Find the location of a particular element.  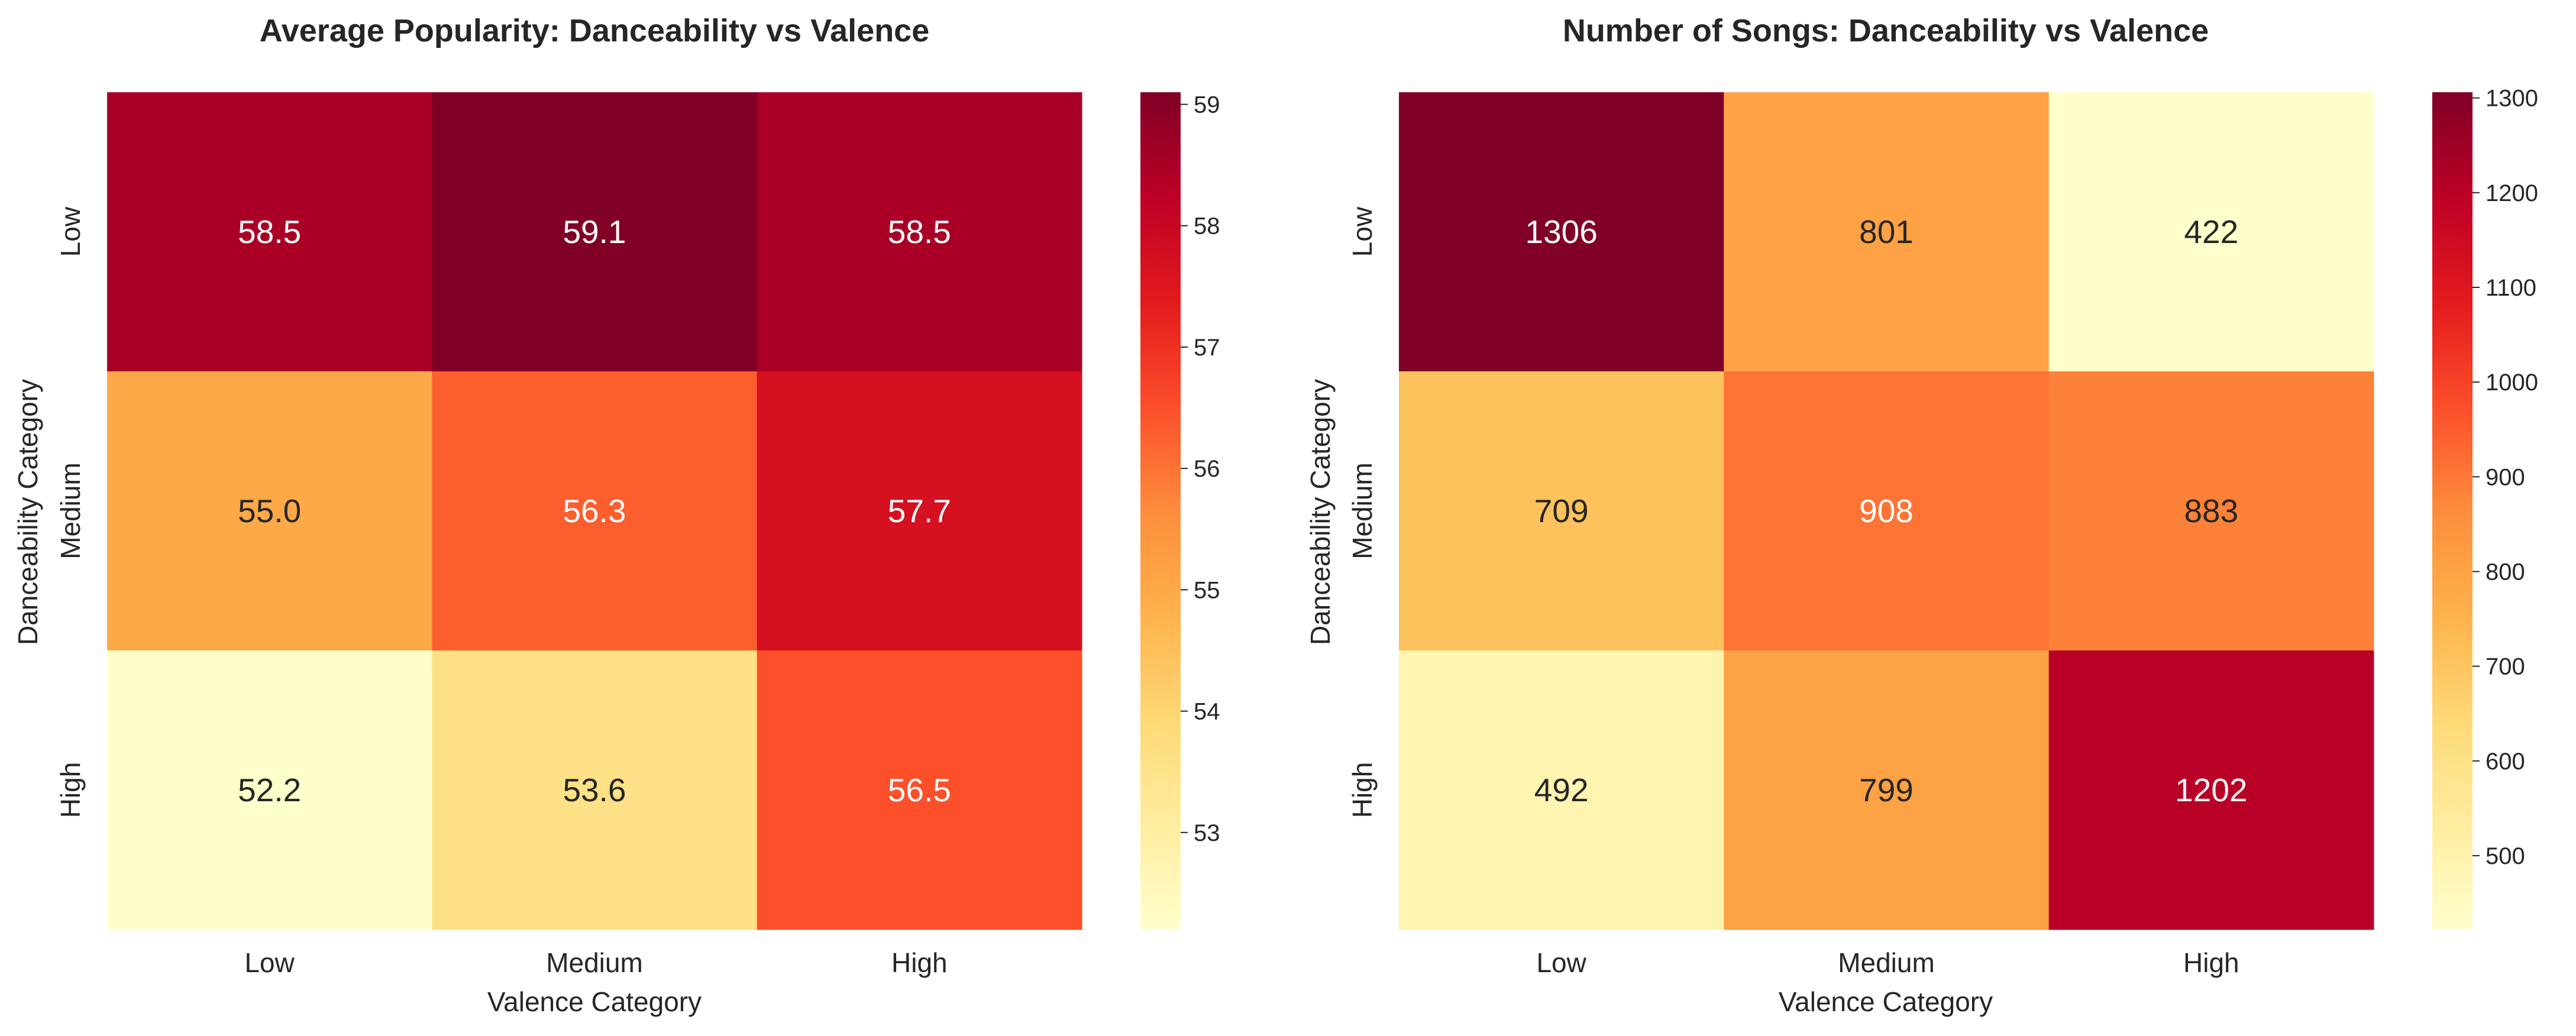

cell-value-label: 908 is located at coordinates (1886, 511).